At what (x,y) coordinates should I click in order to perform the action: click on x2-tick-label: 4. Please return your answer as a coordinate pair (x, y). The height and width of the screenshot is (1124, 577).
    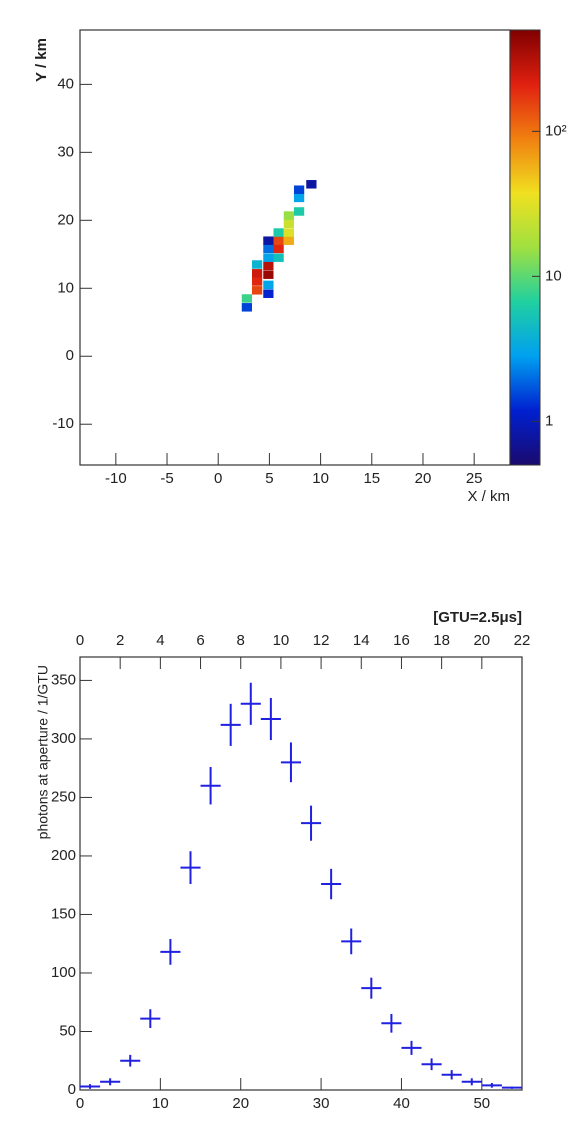
    Looking at the image, I should click on (160, 640).